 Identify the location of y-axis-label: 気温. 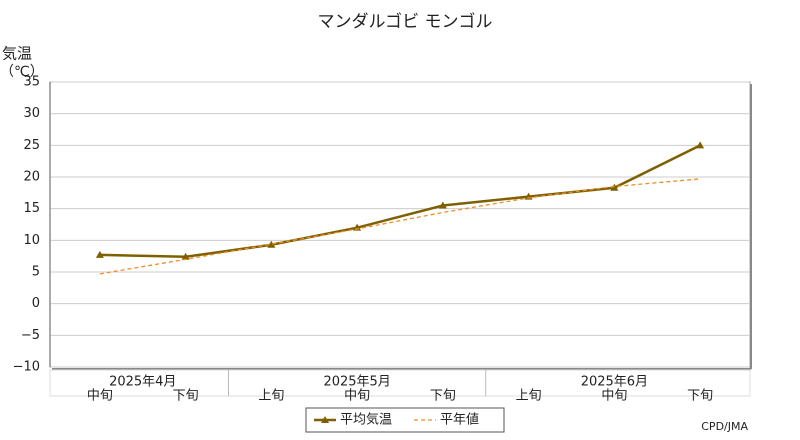
(17, 54).